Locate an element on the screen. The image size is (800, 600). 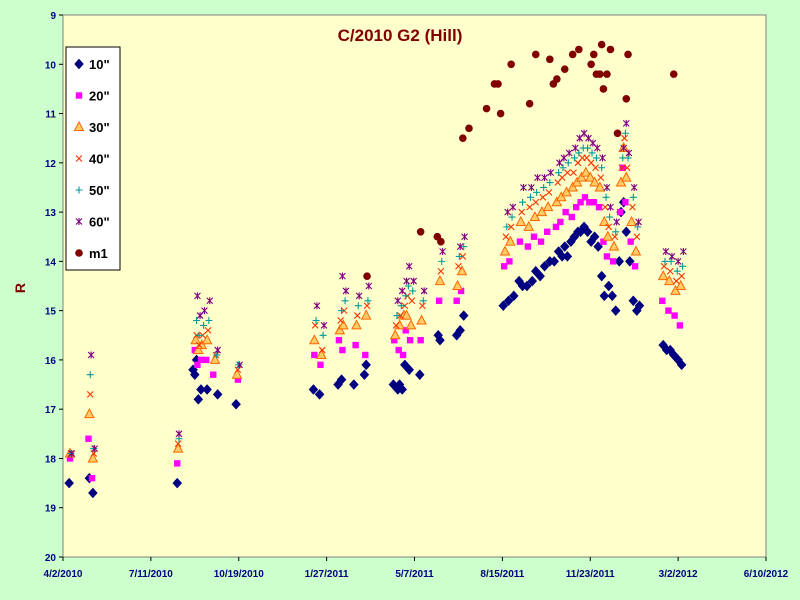
x-tick-label: 6/10/2012 is located at coordinates (766, 574).